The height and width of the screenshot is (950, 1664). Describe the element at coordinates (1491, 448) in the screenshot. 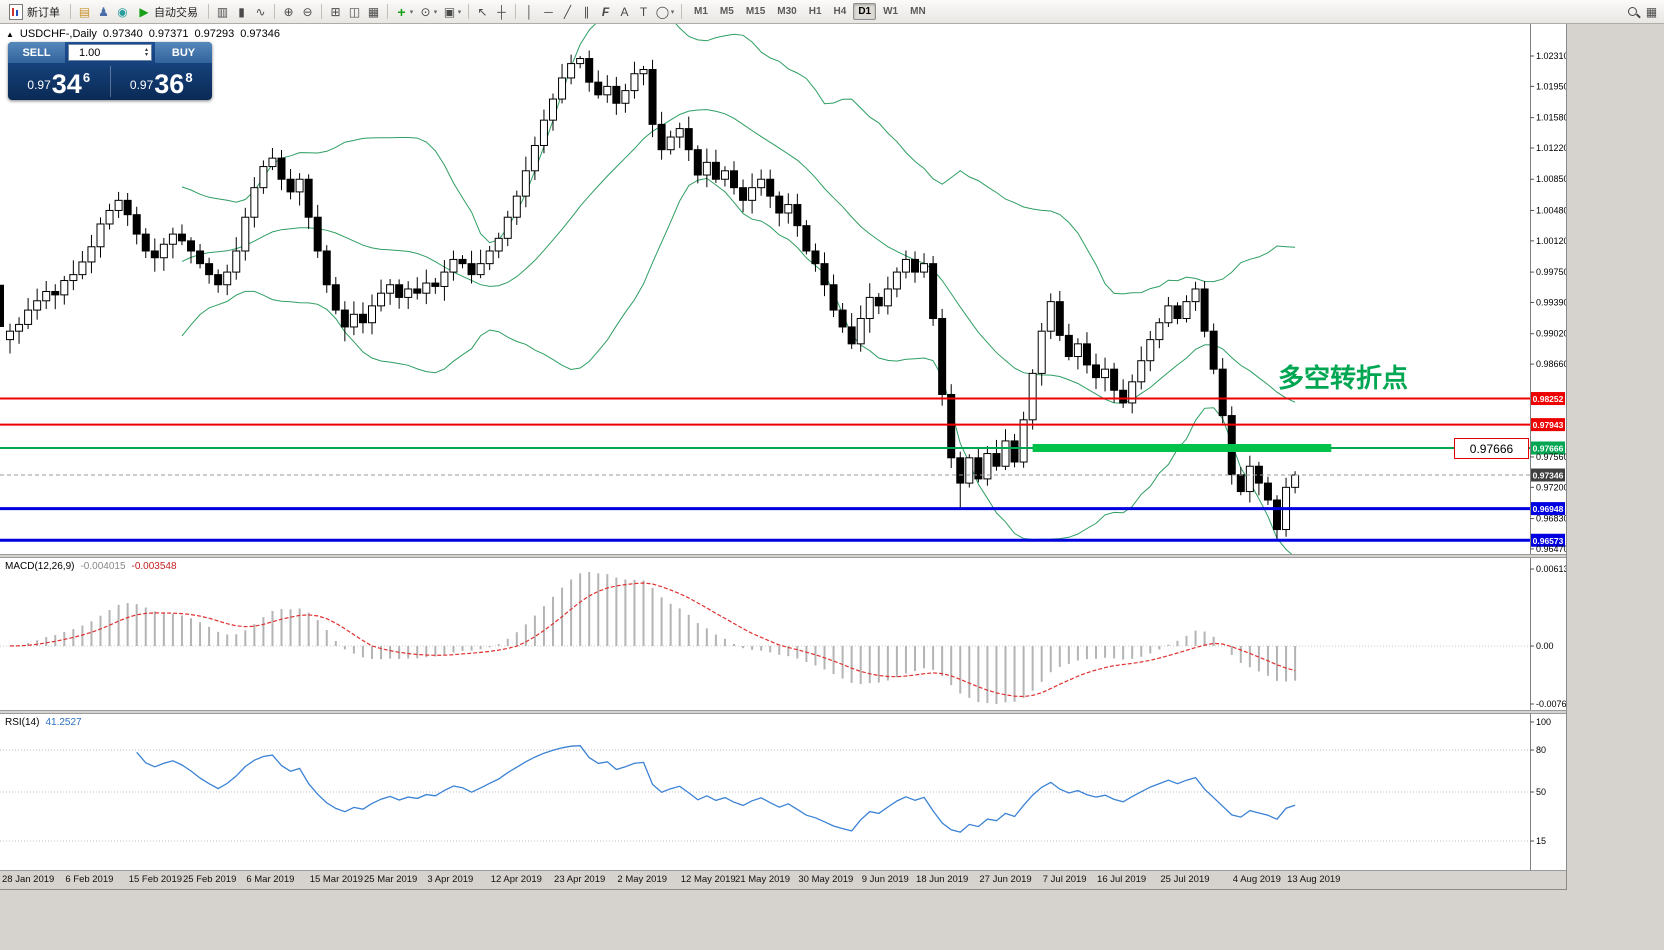

I see `price-level-label: 0.97666` at that location.